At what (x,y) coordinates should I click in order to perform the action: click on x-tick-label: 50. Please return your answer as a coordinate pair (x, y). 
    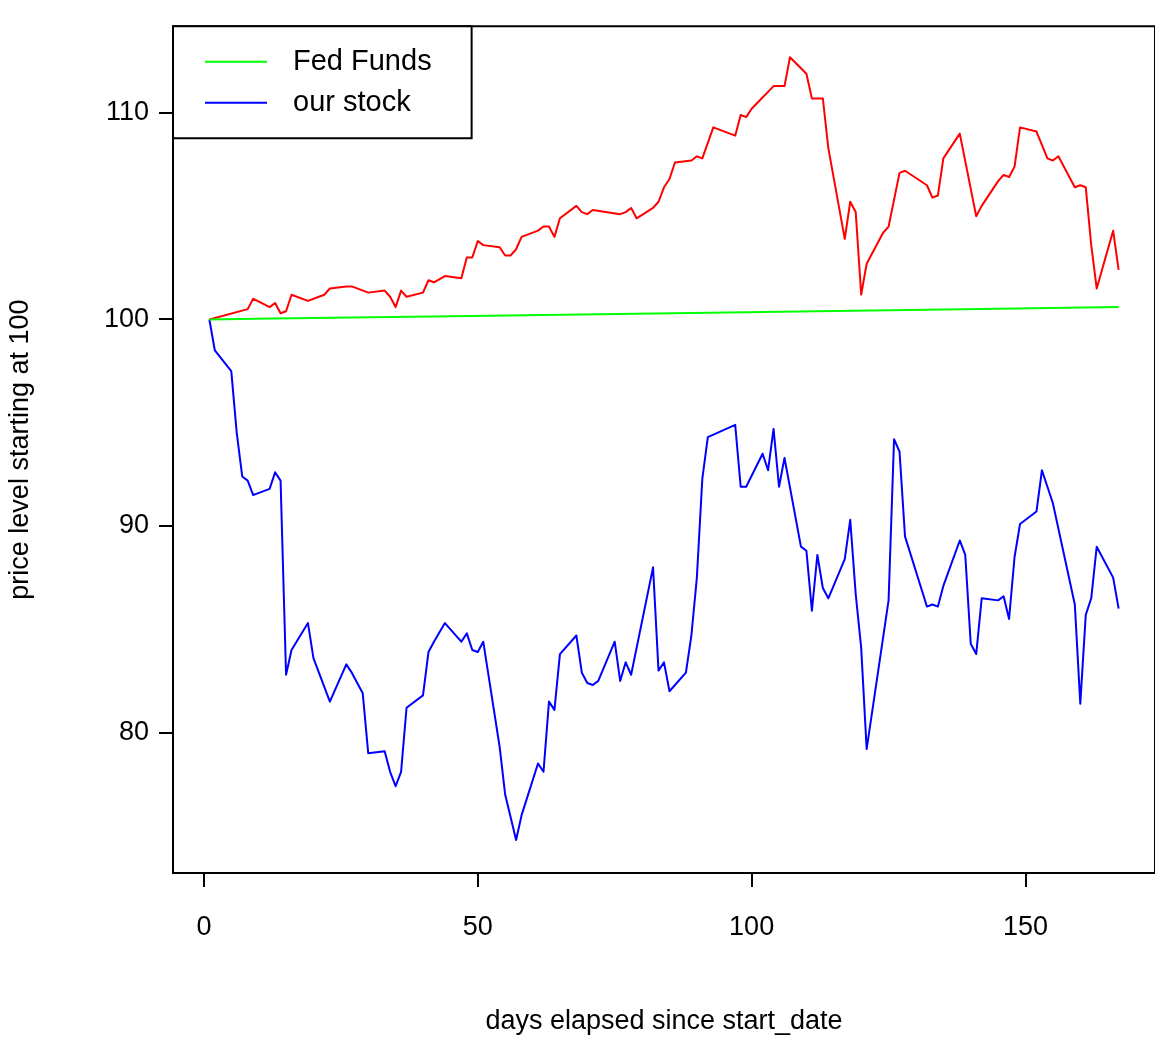
    Looking at the image, I should click on (477, 925).